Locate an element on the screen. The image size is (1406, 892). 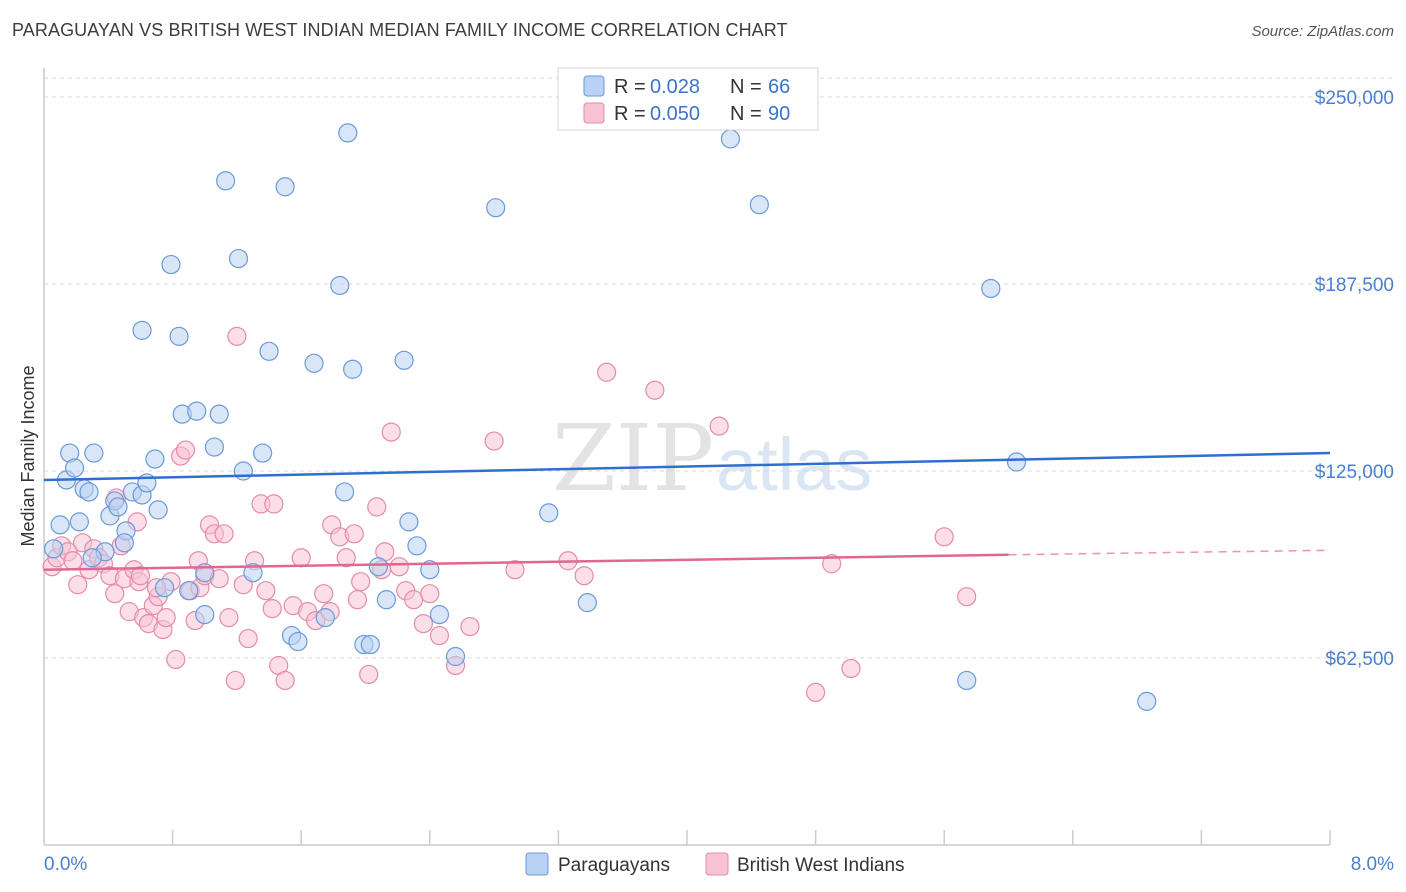
legend-swatch-blue is located at coordinates (594, 86).